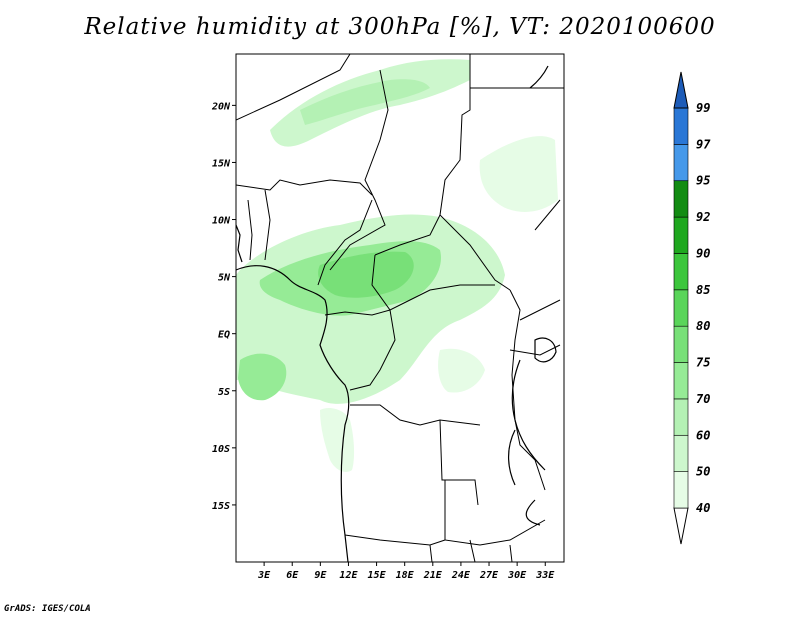 The width and height of the screenshot is (800, 618). Describe the element at coordinates (703, 435) in the screenshot. I see `colorbar-label: 60` at that location.